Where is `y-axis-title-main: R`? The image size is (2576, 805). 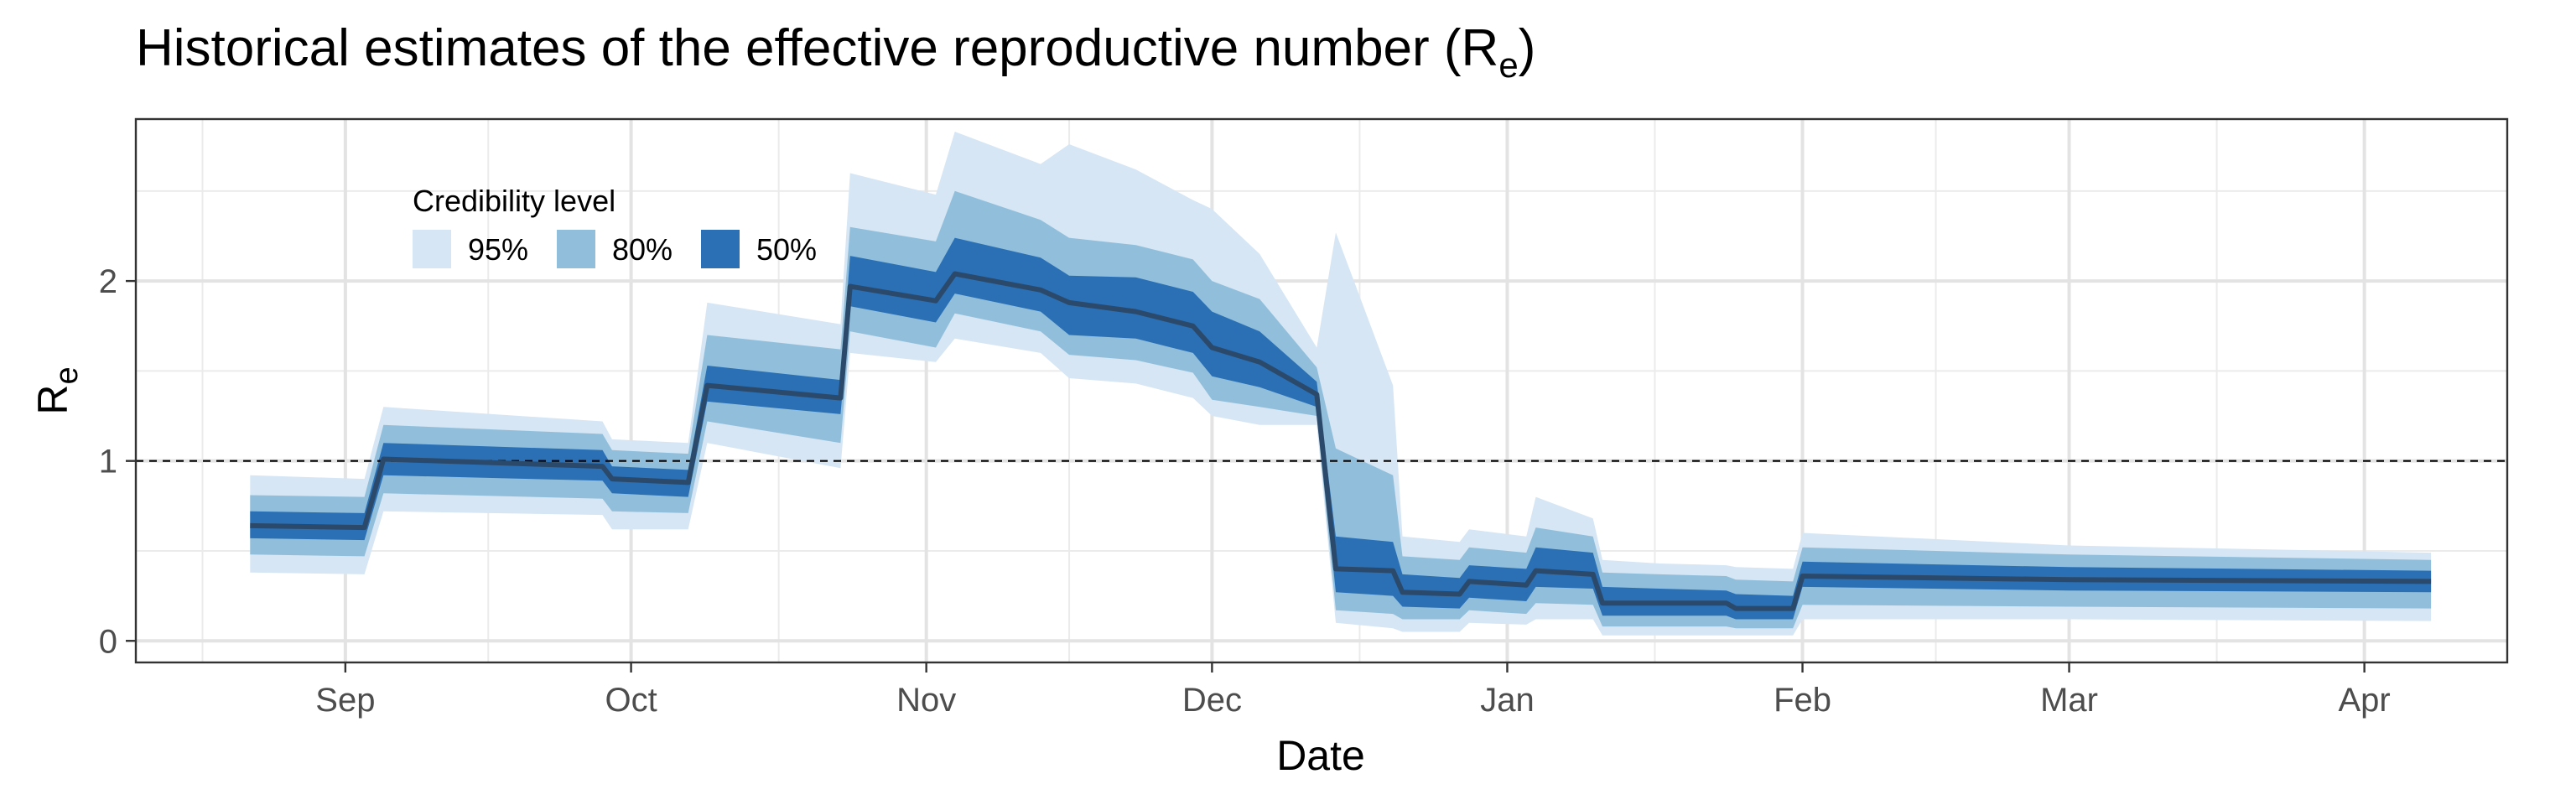 y-axis-title-main: R is located at coordinates (52, 400).